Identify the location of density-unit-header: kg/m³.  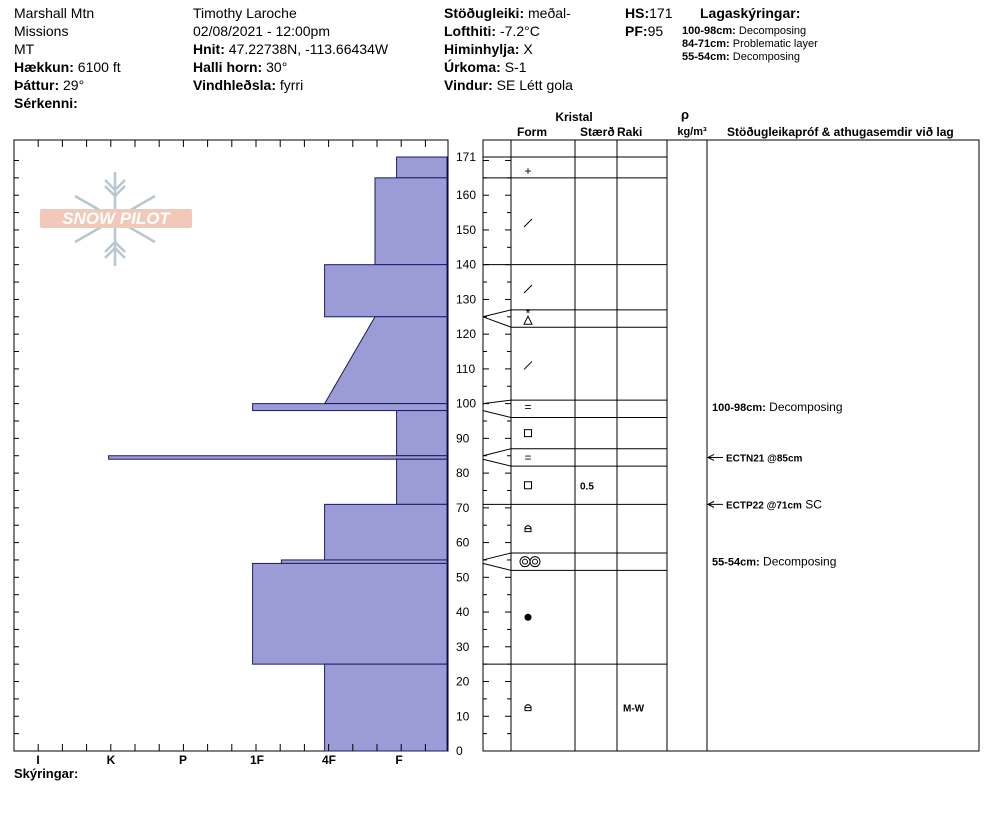
(692, 132).